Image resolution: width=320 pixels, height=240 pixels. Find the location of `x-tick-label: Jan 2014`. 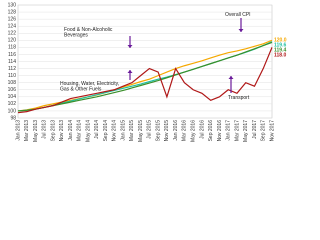

x-tick-label: Jan 2014 is located at coordinates (71, 130).